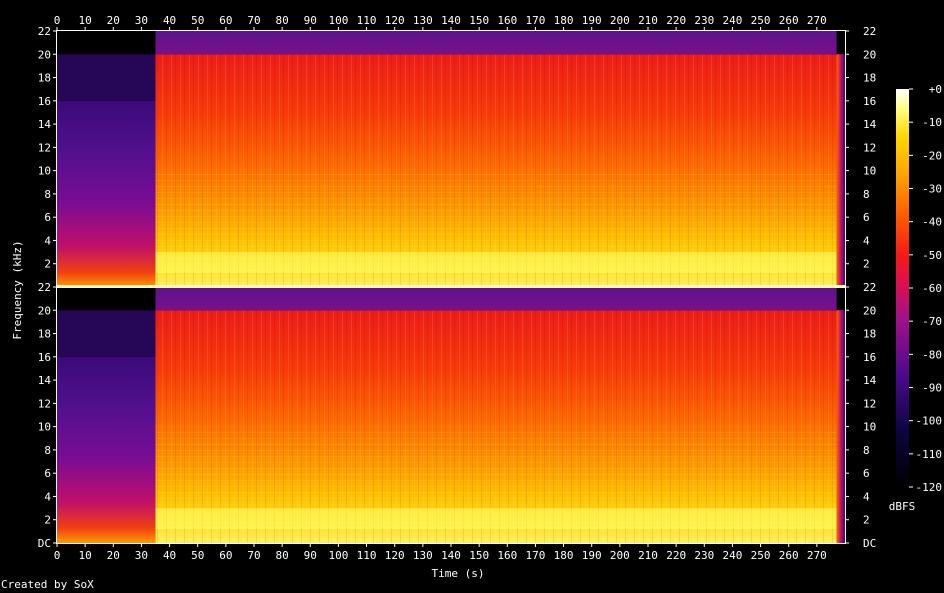 The width and height of the screenshot is (944, 593). What do you see at coordinates (620, 20) in the screenshot?
I see `x-tick-label-top: 200` at bounding box center [620, 20].